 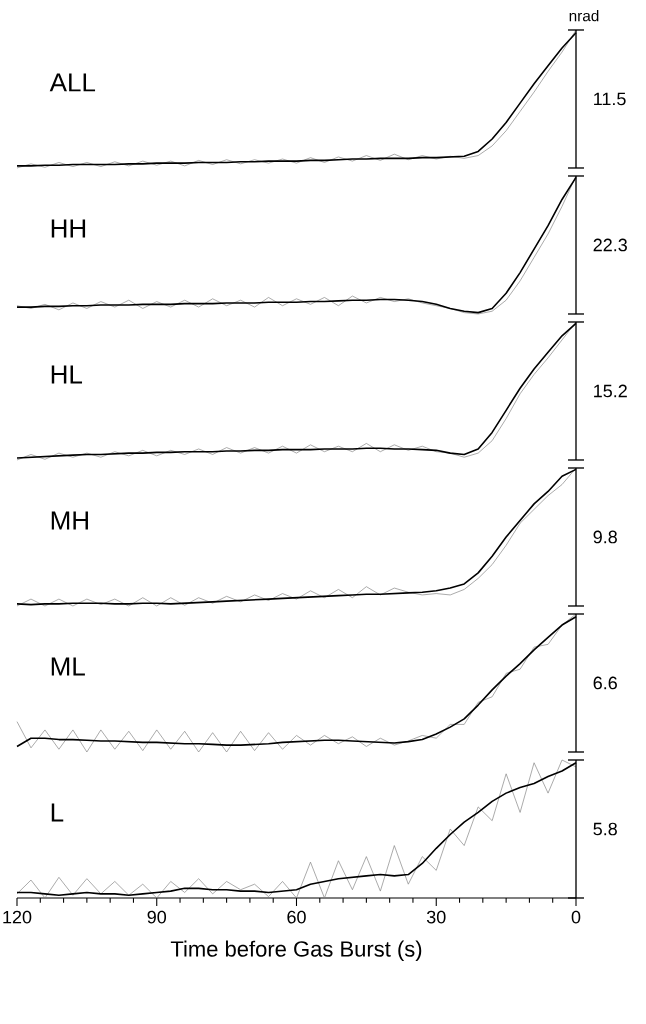 What do you see at coordinates (610, 245) in the screenshot?
I see `text: 22.3` at bounding box center [610, 245].